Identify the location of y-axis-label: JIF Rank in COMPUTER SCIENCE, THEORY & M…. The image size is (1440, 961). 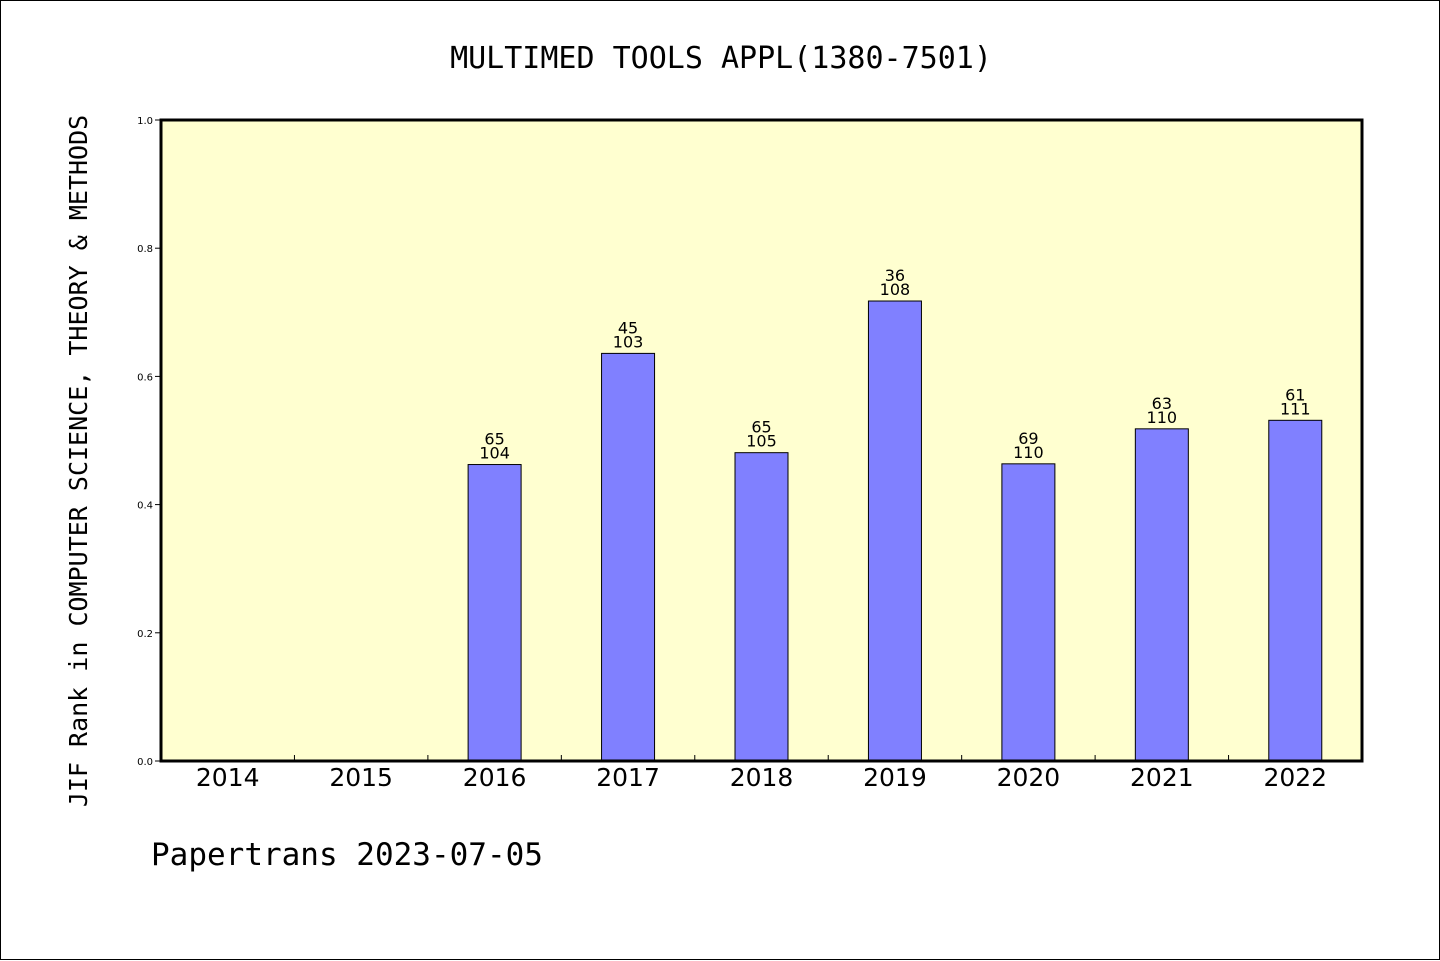
(78, 461).